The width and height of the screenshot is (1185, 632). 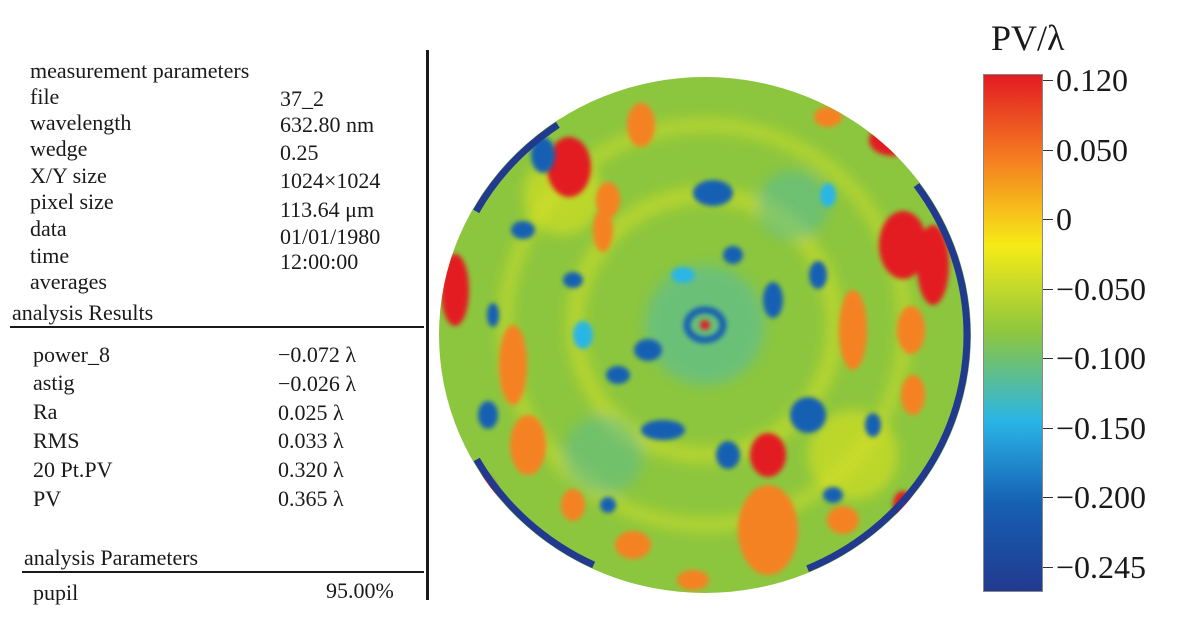 I want to click on measurement-label: X/Y size, so click(x=68, y=175).